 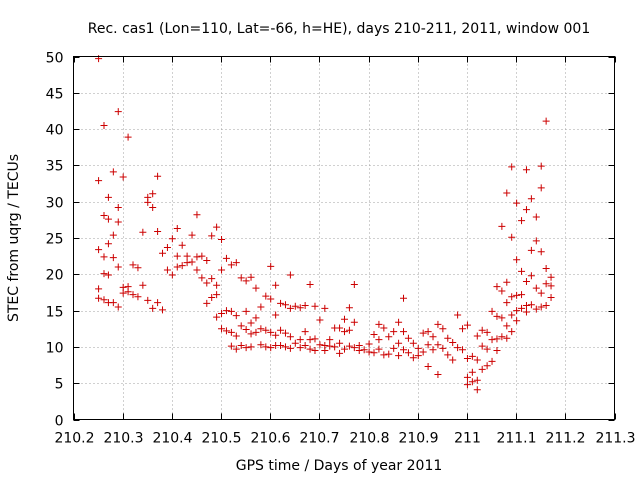 What do you see at coordinates (14, 238) in the screenshot?
I see `y-axis-label: STEC from uqrg / TECUs` at bounding box center [14, 238].